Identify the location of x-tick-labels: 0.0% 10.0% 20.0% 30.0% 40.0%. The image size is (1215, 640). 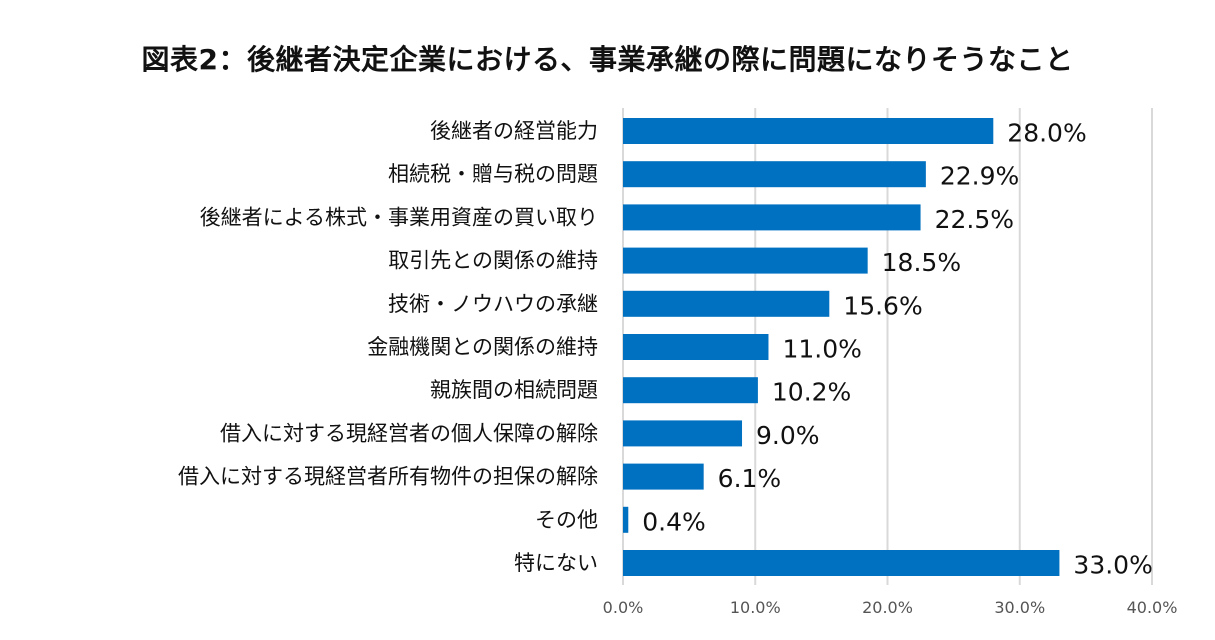
(890, 607).